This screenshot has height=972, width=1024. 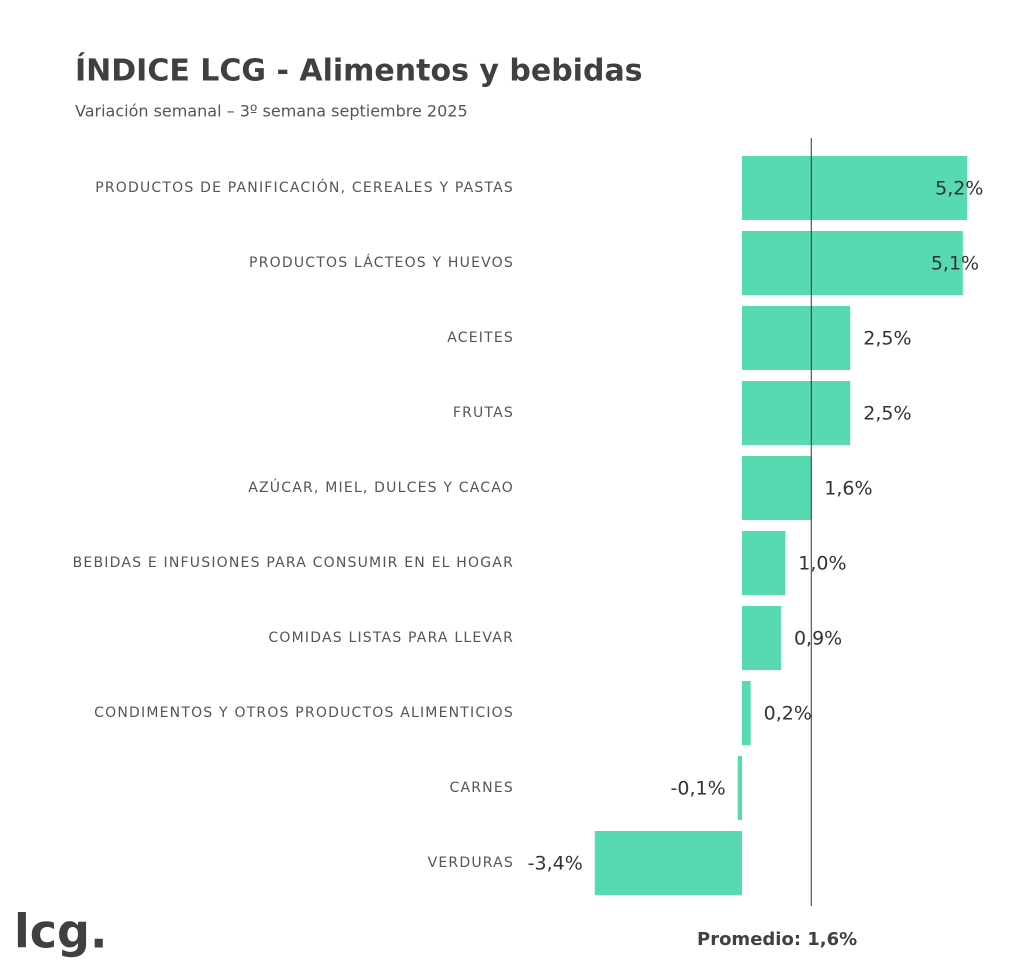 I want to click on category-label: PRODUCTOS LÁCTEOS Y HUEVOS, so click(x=381, y=263).